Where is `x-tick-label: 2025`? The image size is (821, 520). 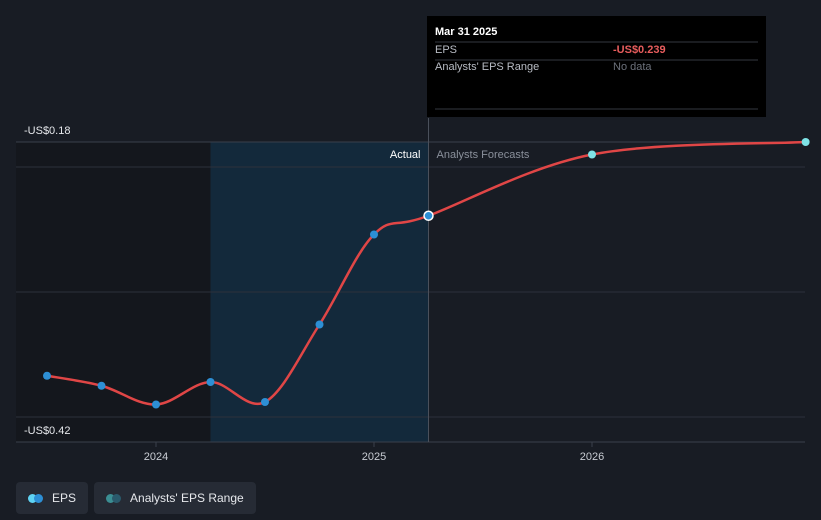
x-tick-label: 2025 is located at coordinates (374, 457).